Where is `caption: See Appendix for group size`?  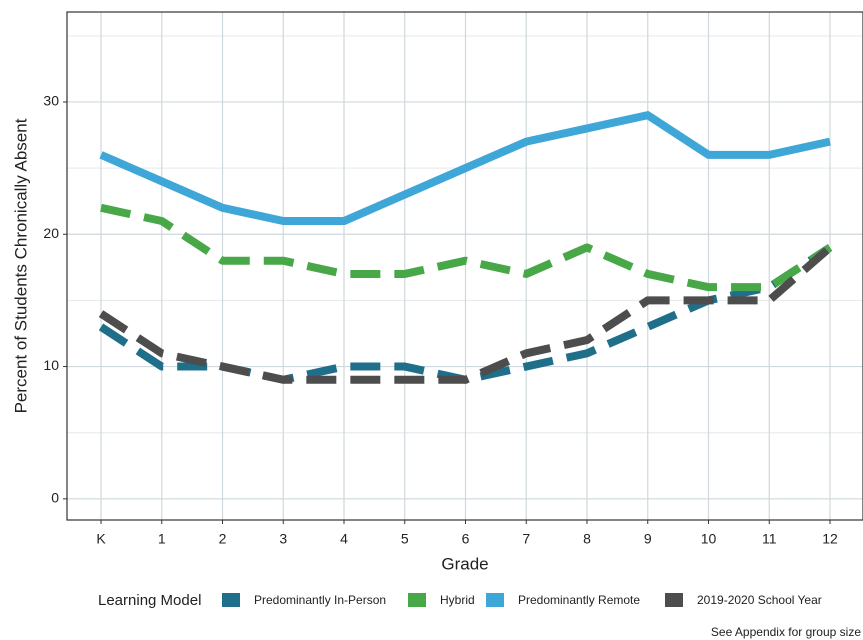 caption: See Appendix for group size is located at coordinates (786, 632).